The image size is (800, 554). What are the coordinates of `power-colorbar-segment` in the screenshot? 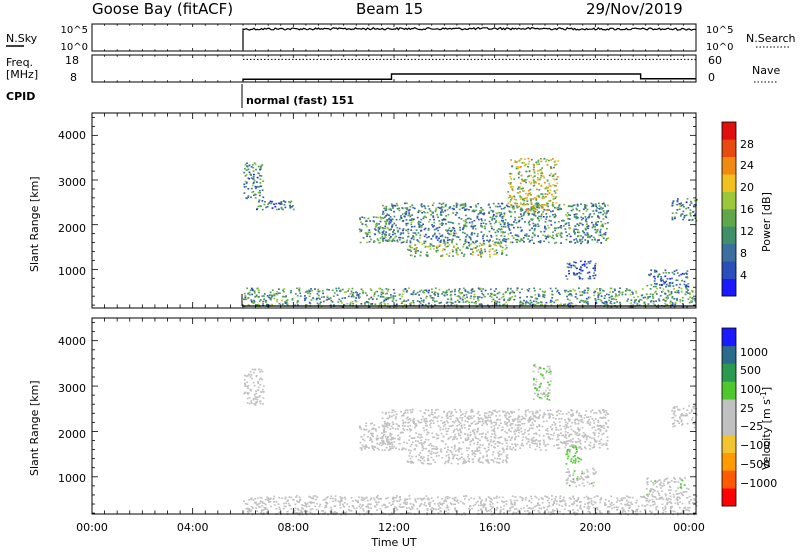 It's located at (729, 270).